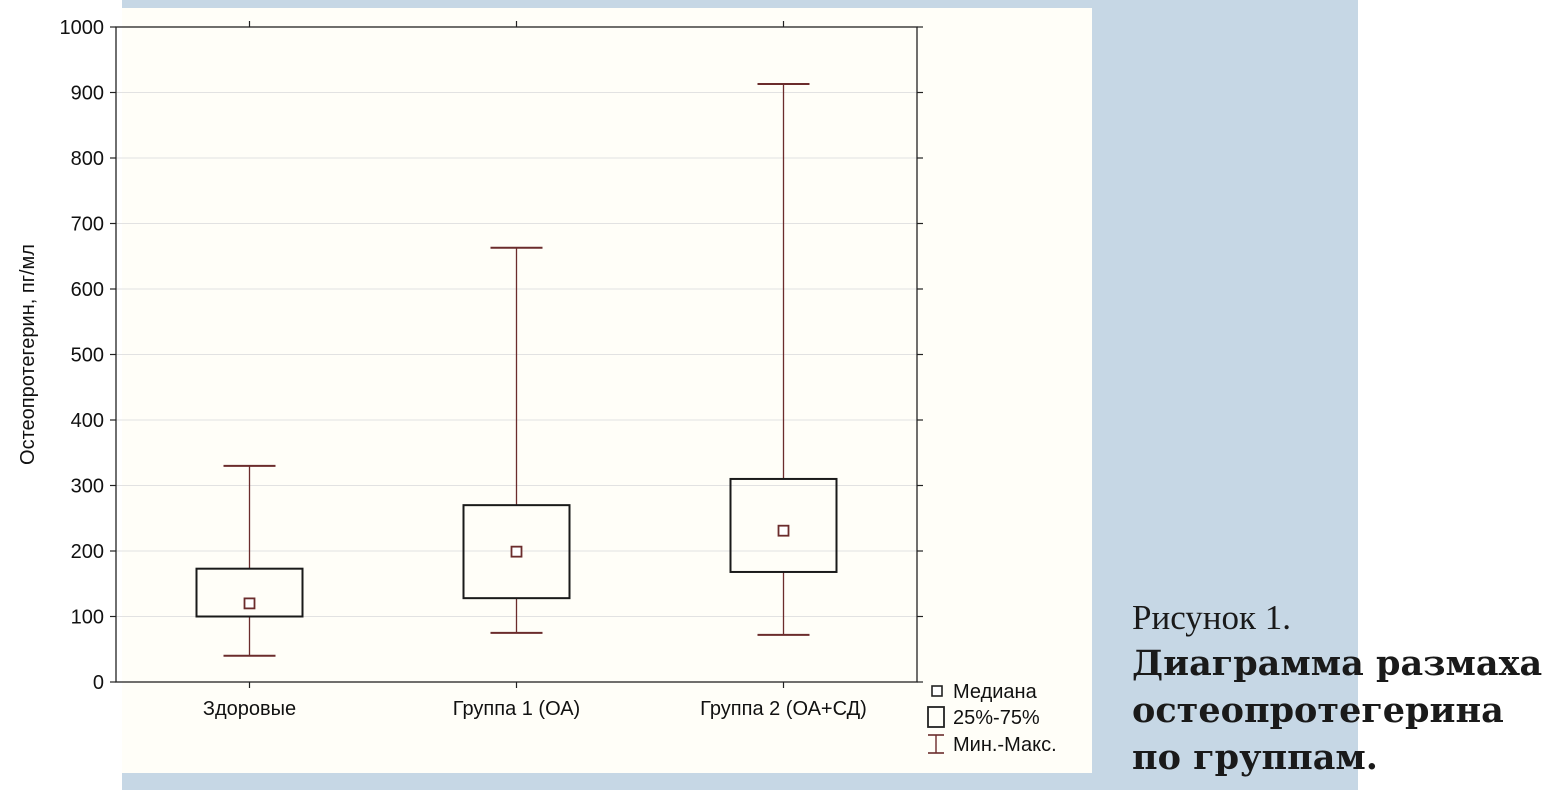 The image size is (1560, 790). Describe the element at coordinates (87, 225) in the screenshot. I see `y-tick-label: 700` at that location.